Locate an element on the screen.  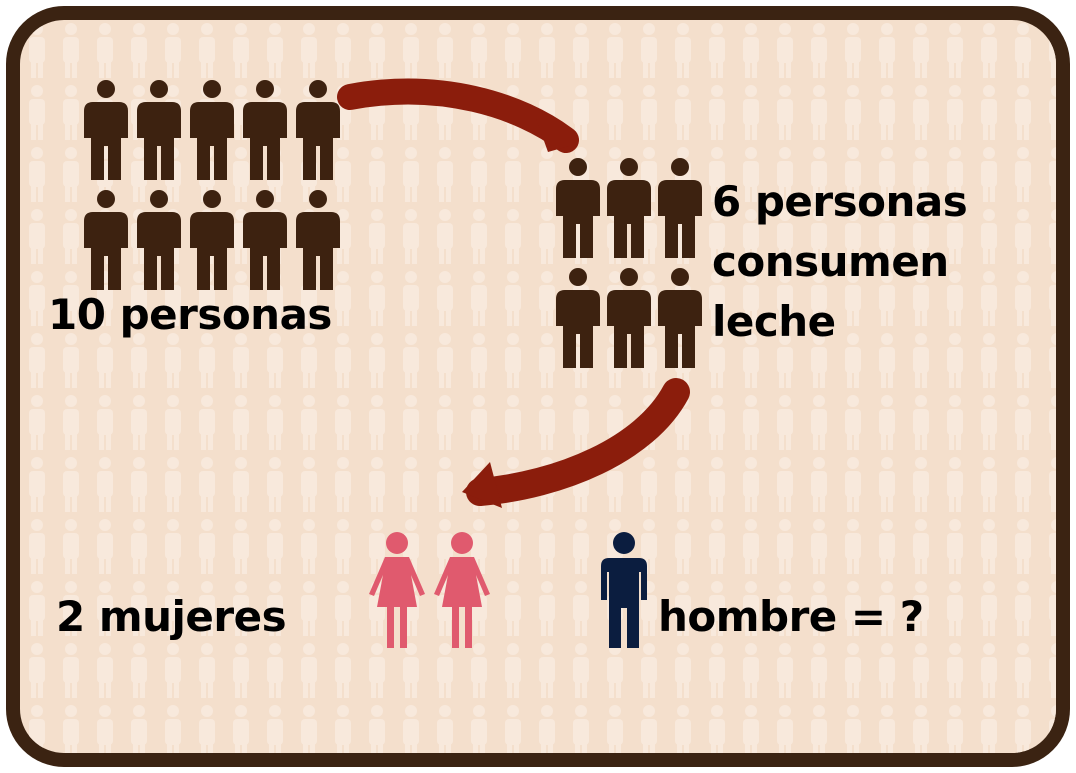
label-hombre: hombre = ? is located at coordinates (791, 616).